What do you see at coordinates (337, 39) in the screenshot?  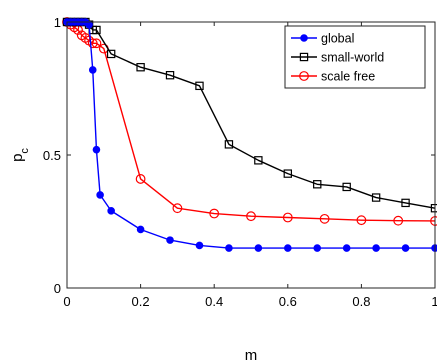 I see `legend-label-global: global` at bounding box center [337, 39].